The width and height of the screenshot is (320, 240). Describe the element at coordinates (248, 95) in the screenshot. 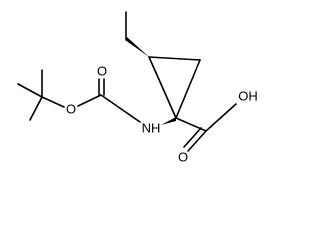

I see `atom-label: OH` at that location.